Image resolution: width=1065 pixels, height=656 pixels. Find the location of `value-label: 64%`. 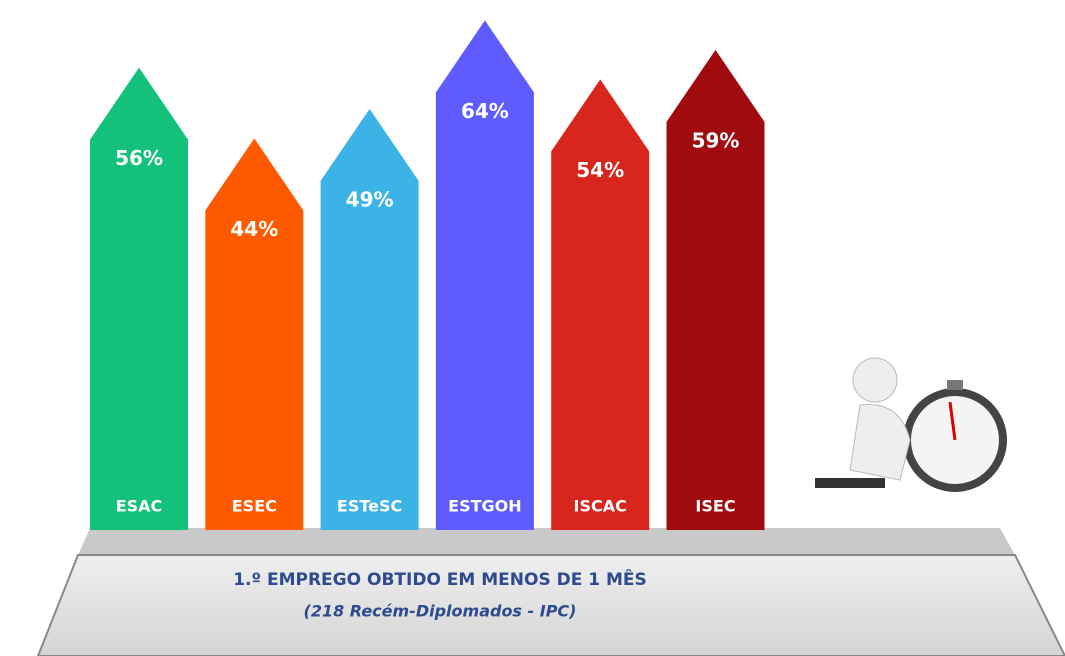

value-label: 64% is located at coordinates (485, 111).